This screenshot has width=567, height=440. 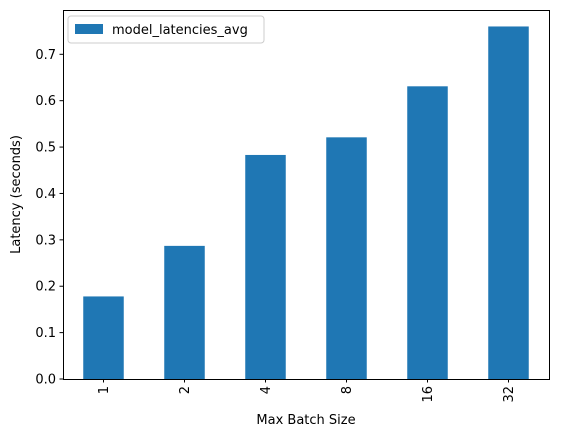 What do you see at coordinates (45, 333) in the screenshot?
I see `y-tick-label: 0.1` at bounding box center [45, 333].